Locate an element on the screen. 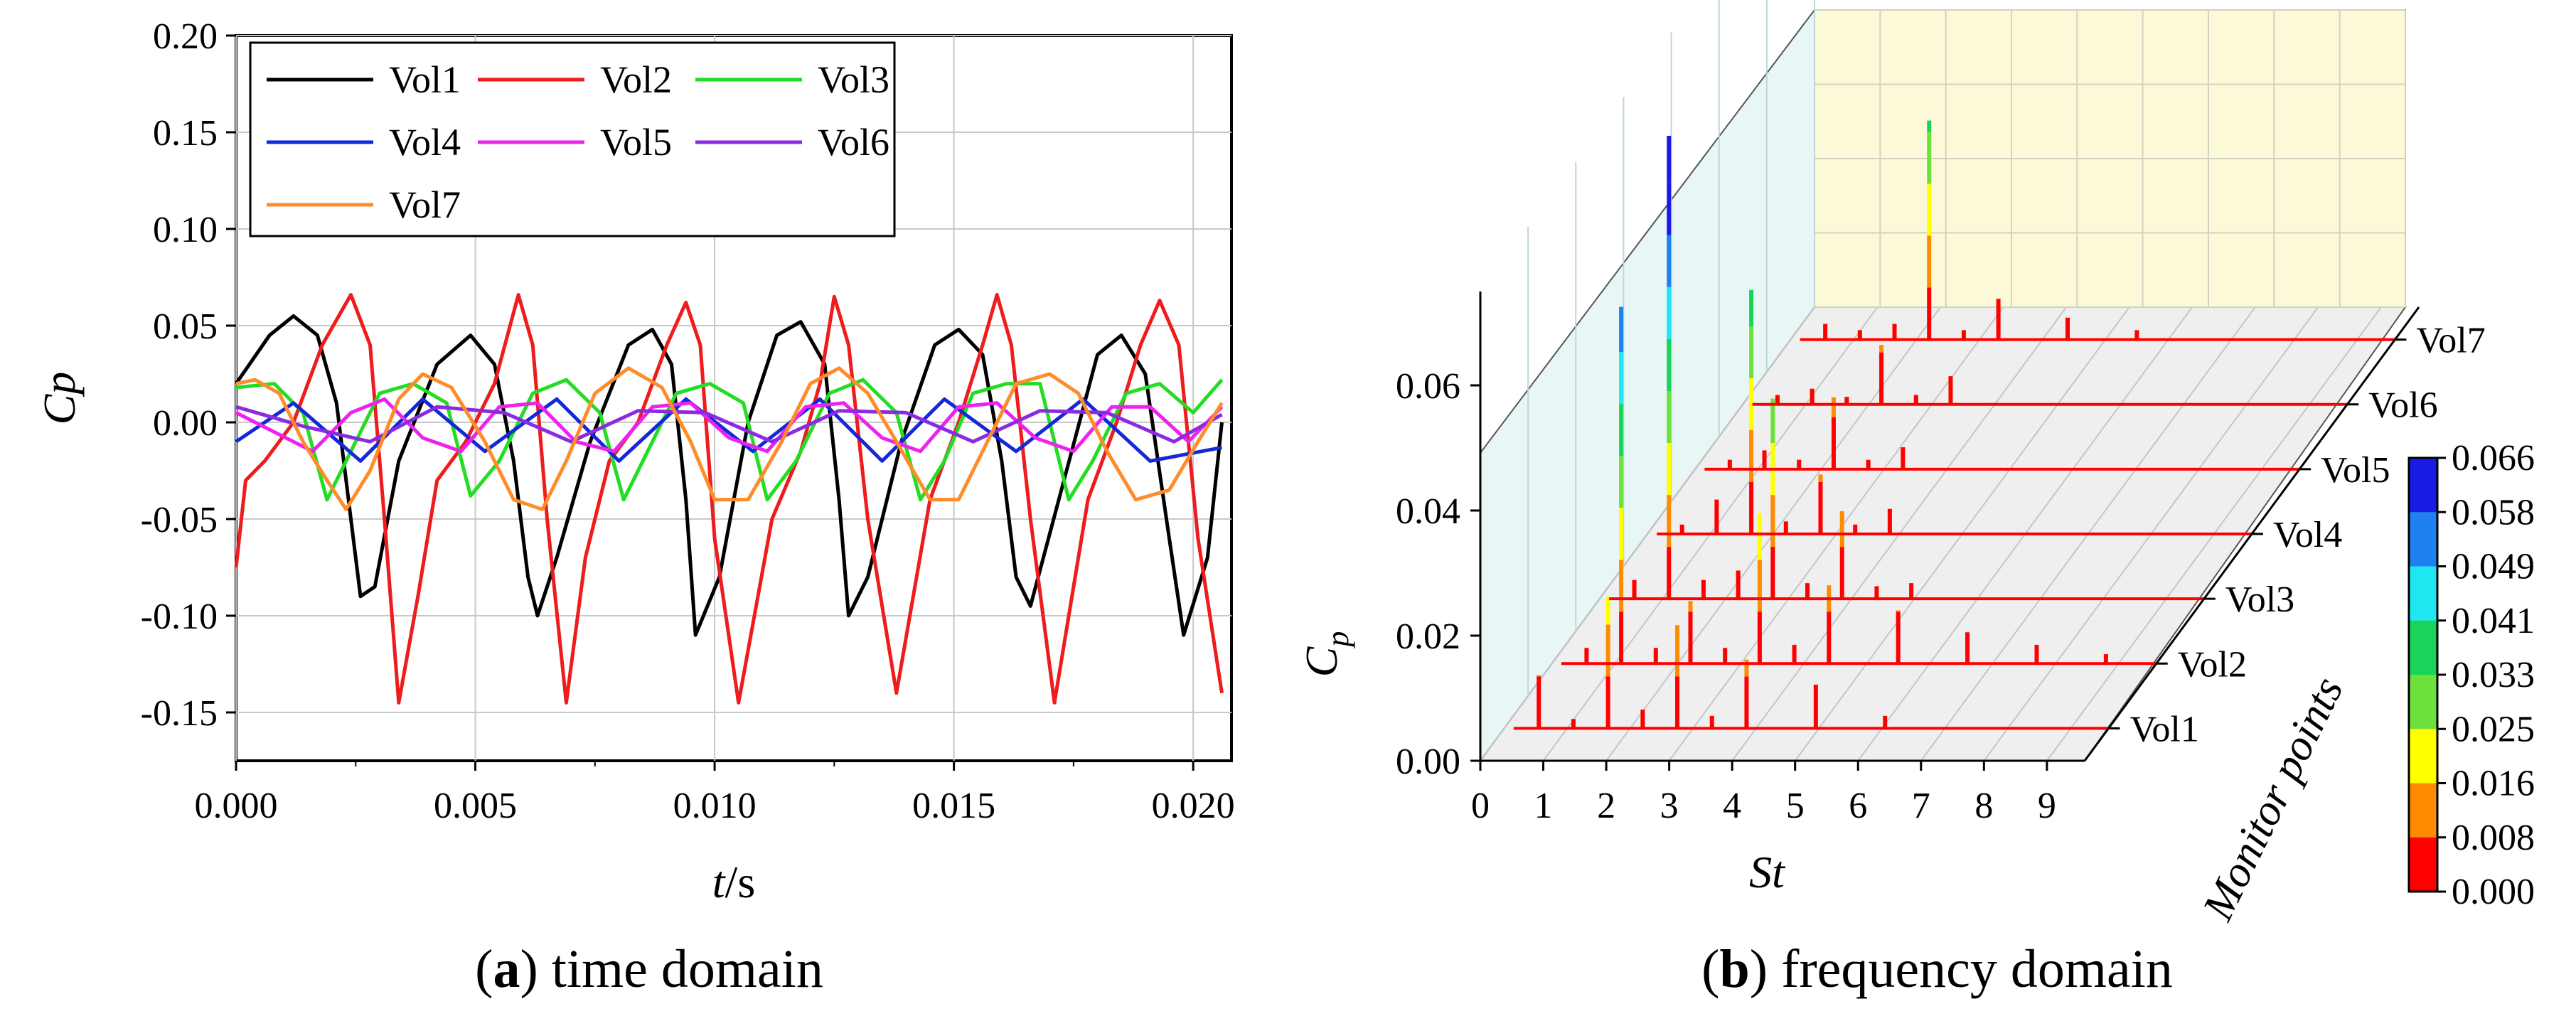  colorbar-tick-label: 0.016 is located at coordinates (2493, 784).